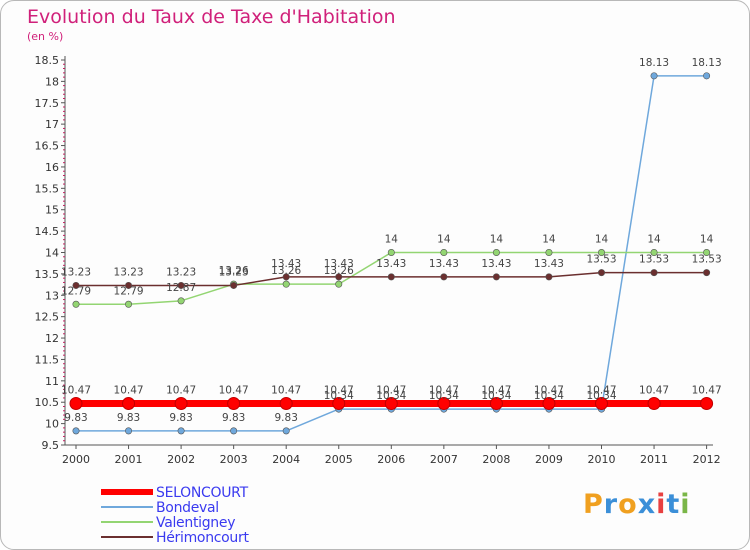 Image resolution: width=750 pixels, height=550 pixels. I want to click on logo-letter: r, so click(611, 504).